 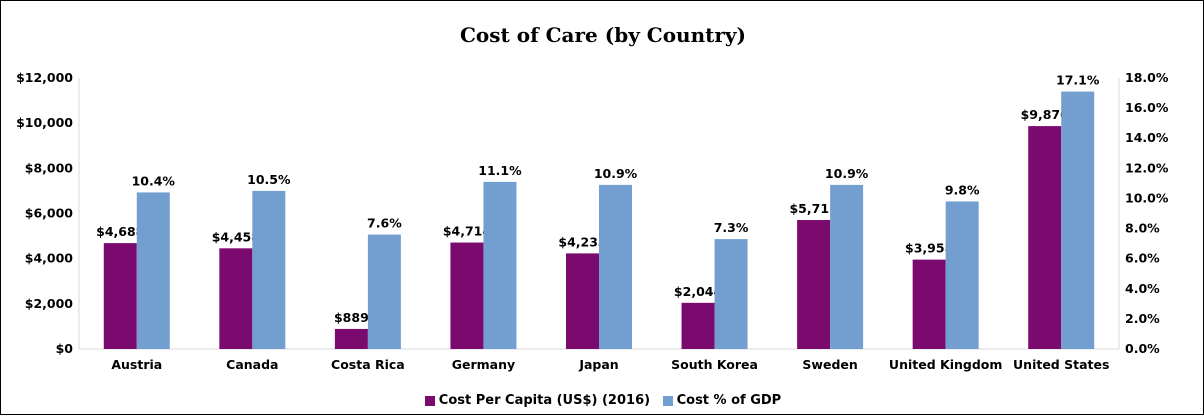 I want to click on right-tick-label: 0.0%, so click(x=1142, y=348).